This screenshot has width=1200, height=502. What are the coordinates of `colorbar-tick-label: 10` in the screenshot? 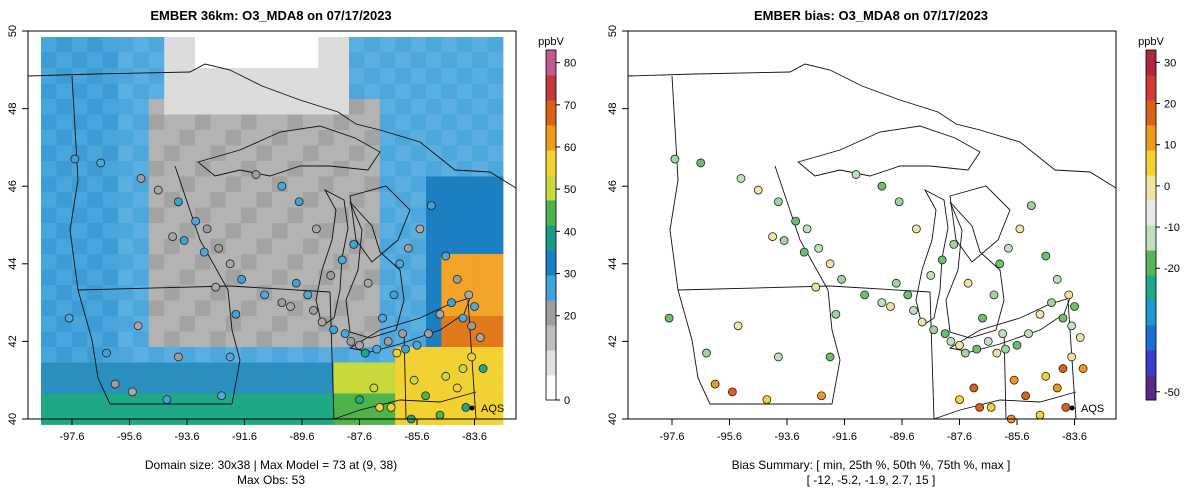 It's located at (1170, 146).